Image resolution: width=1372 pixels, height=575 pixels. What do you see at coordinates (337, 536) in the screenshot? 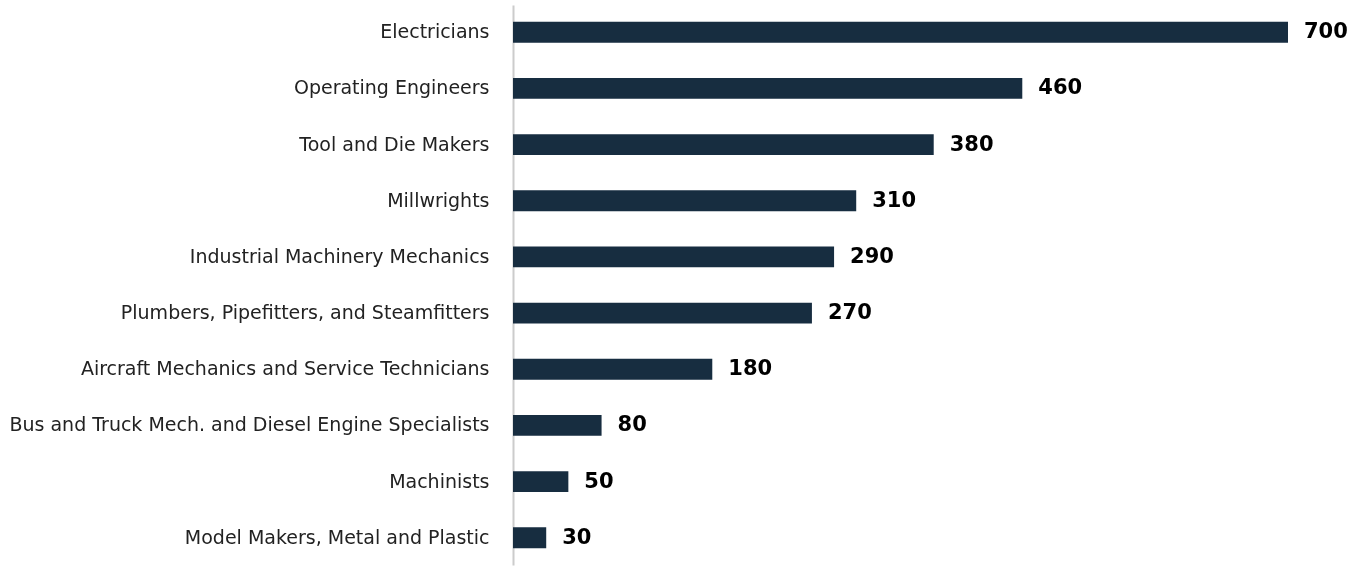
I see `y-tick-label: Model Makers, Metal and Plastic` at bounding box center [337, 536].